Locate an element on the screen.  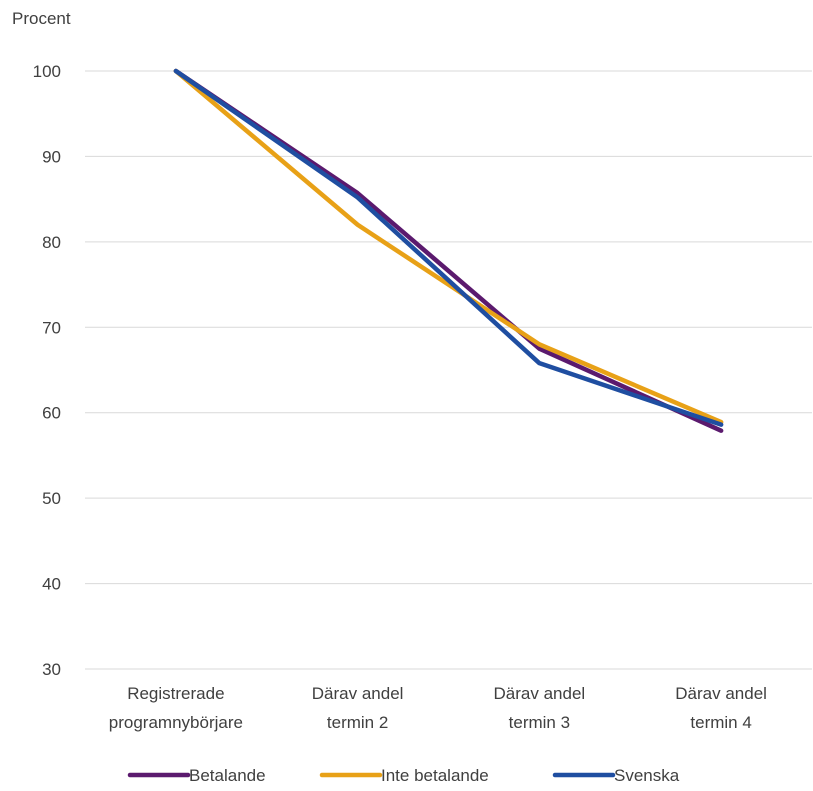
y-axis-title: Procent is located at coordinates (41, 18).